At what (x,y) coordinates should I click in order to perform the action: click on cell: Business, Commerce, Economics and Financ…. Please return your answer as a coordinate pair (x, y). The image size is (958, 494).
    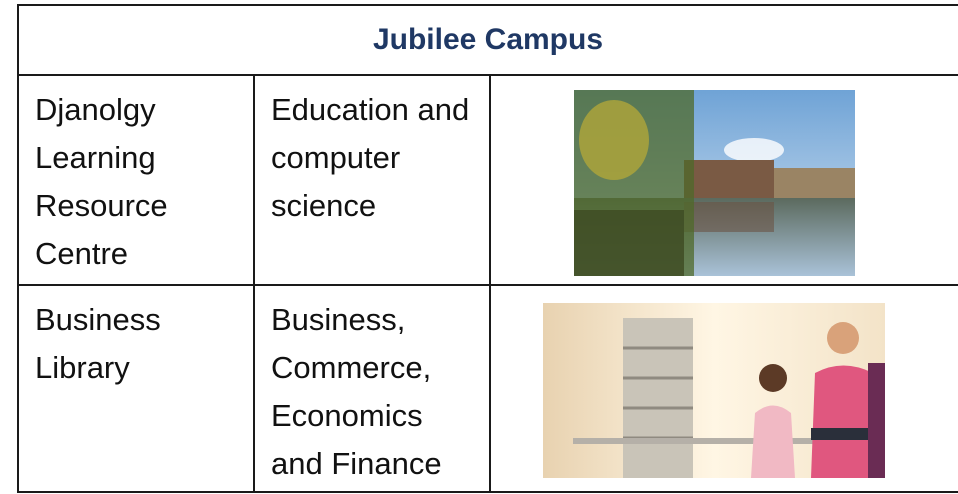
    Looking at the image, I should click on (356, 391).